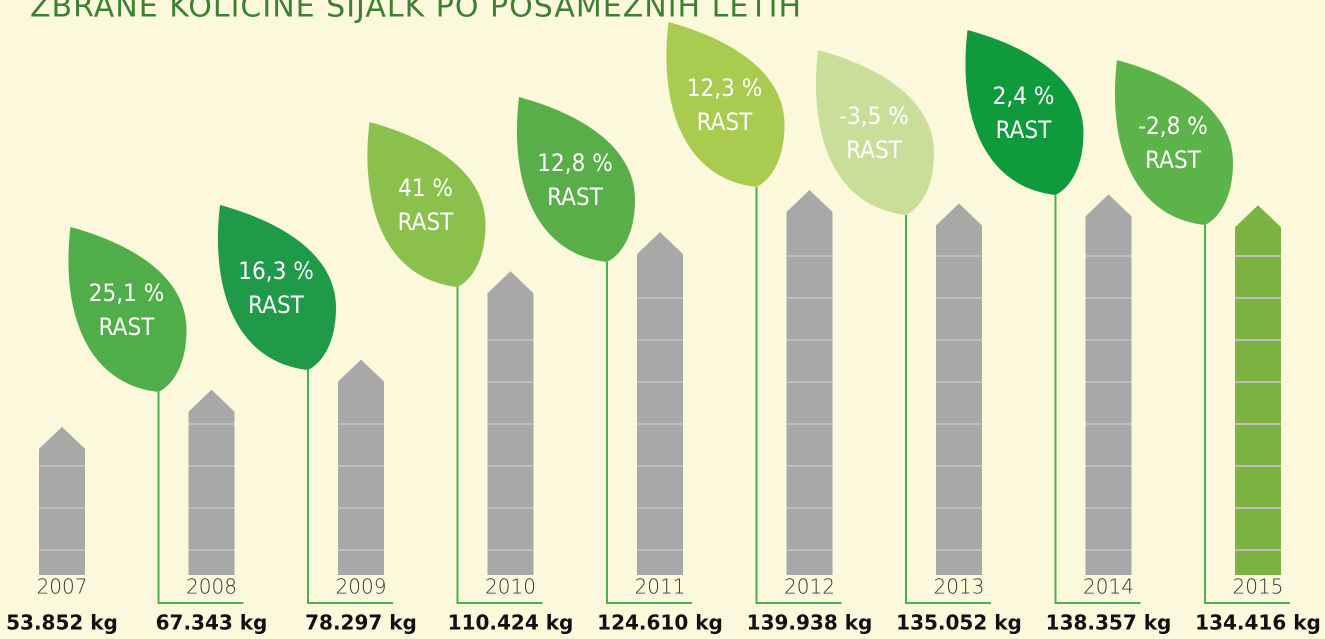 The image size is (1325, 639). Describe the element at coordinates (959, 623) in the screenshot. I see `value-label: 135.052 kg` at that location.